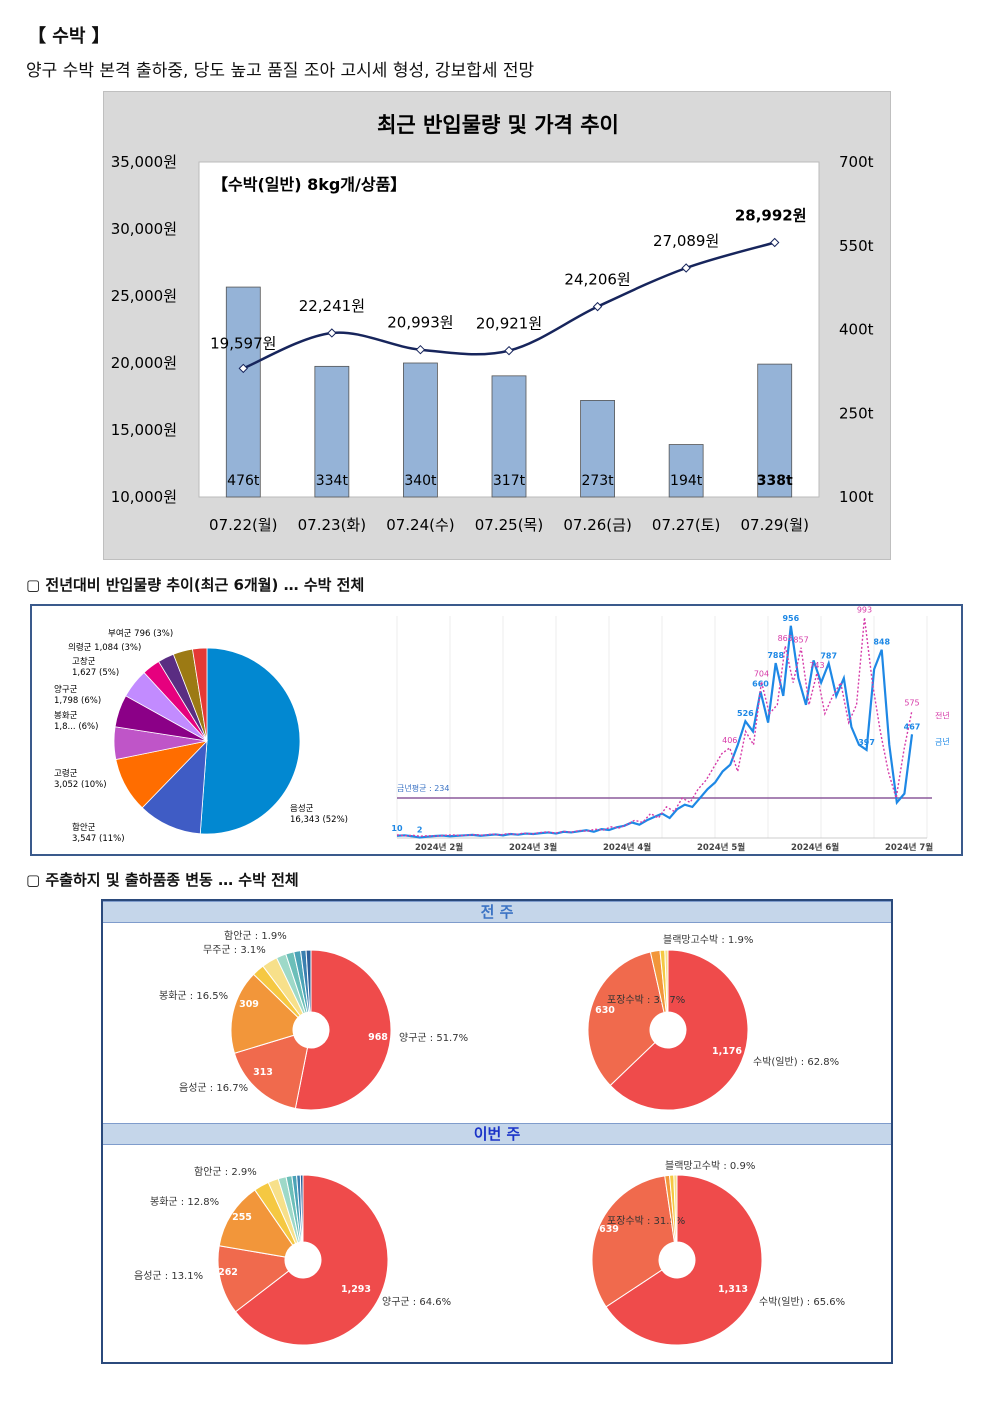 The height and width of the screenshot is (1403, 992). I want to click on point-label: 2, so click(420, 830).